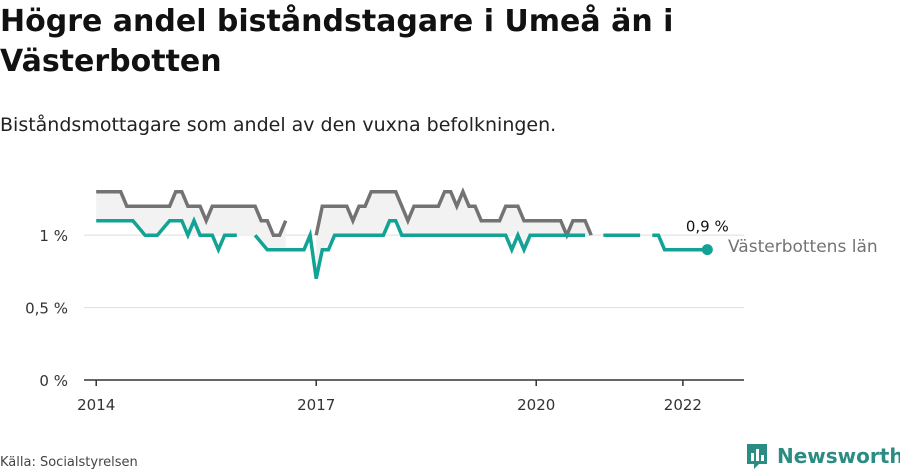 The height and width of the screenshot is (474, 900). What do you see at coordinates (838, 456) in the screenshot?
I see `newsworthy-logo-text: Newsworthy` at bounding box center [838, 456].